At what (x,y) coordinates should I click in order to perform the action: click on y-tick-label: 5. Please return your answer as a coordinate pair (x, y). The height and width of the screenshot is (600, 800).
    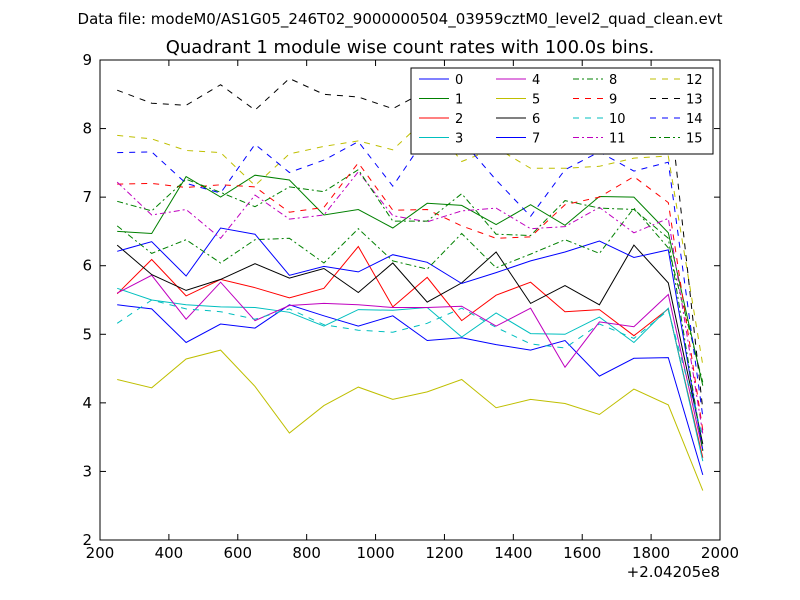
    Looking at the image, I should click on (87, 334).